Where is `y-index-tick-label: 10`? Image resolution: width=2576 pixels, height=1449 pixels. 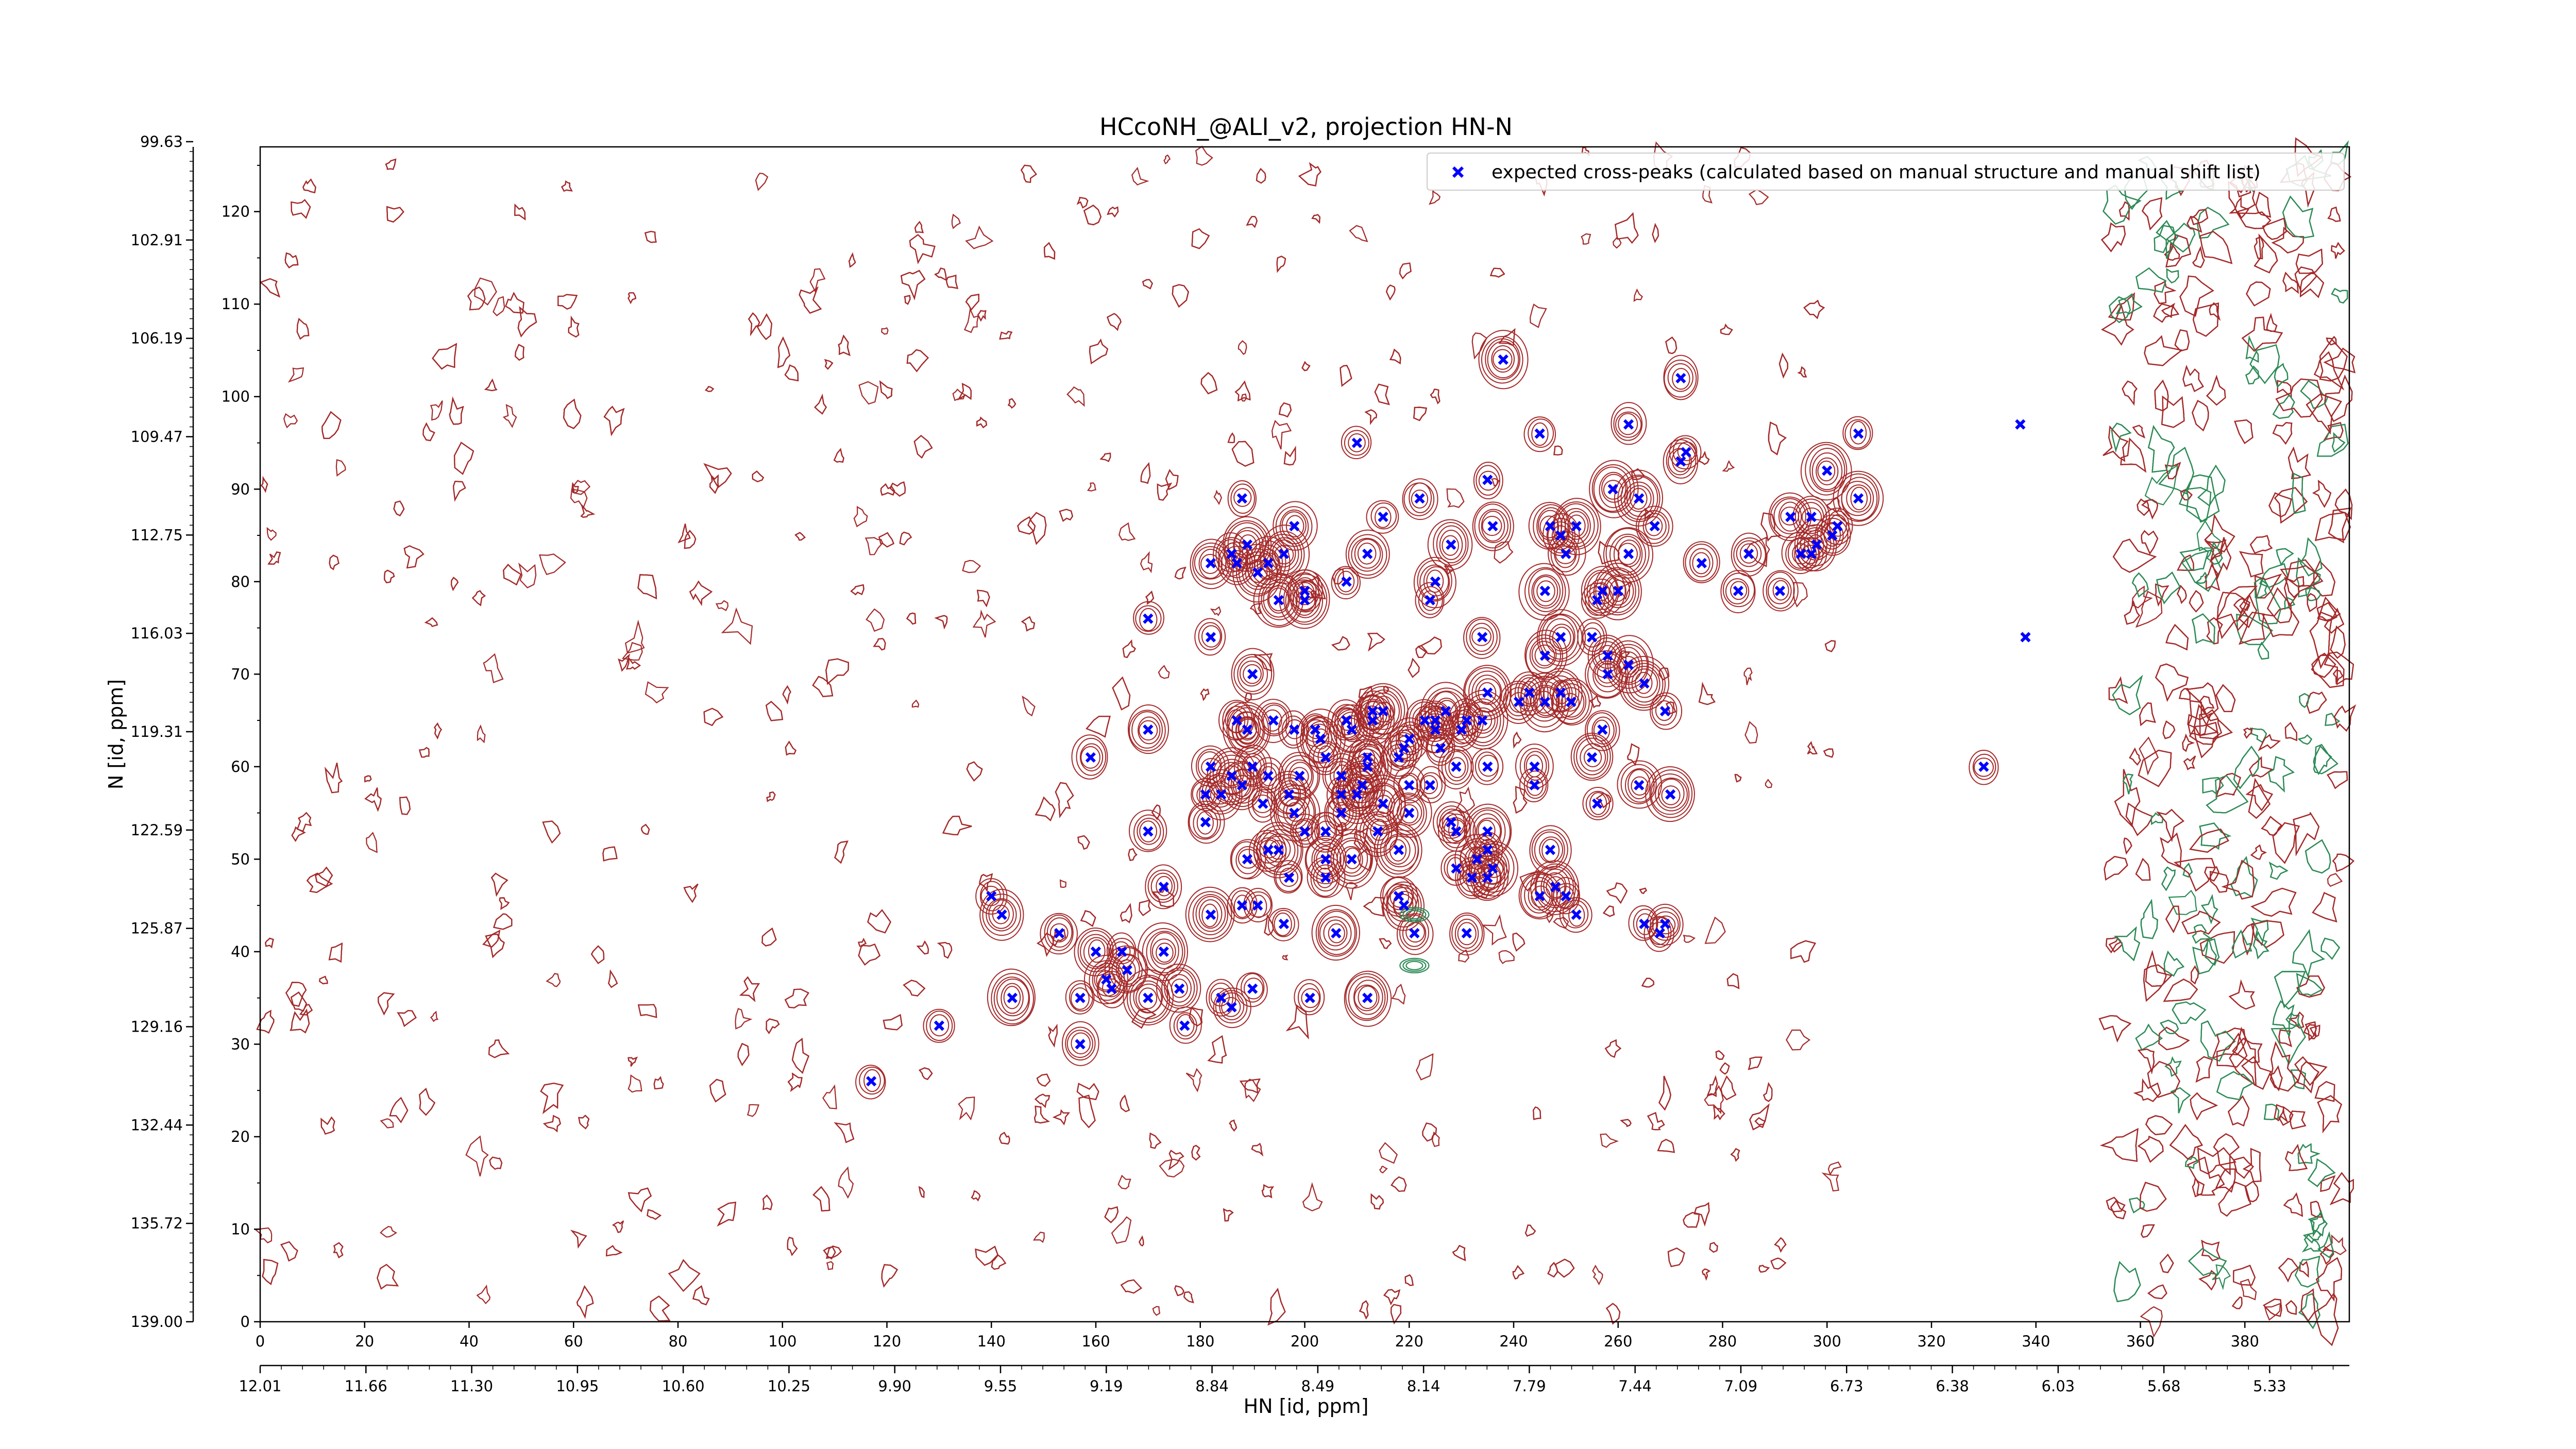
y-index-tick-label: 10 is located at coordinates (240, 1229).